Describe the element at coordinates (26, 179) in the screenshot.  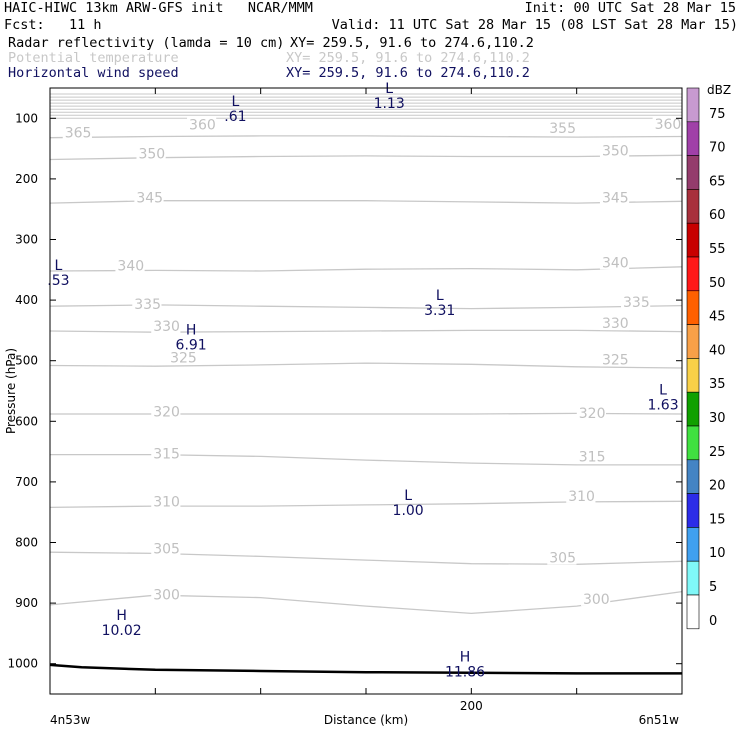
I see `y-tick-label: 200` at that location.